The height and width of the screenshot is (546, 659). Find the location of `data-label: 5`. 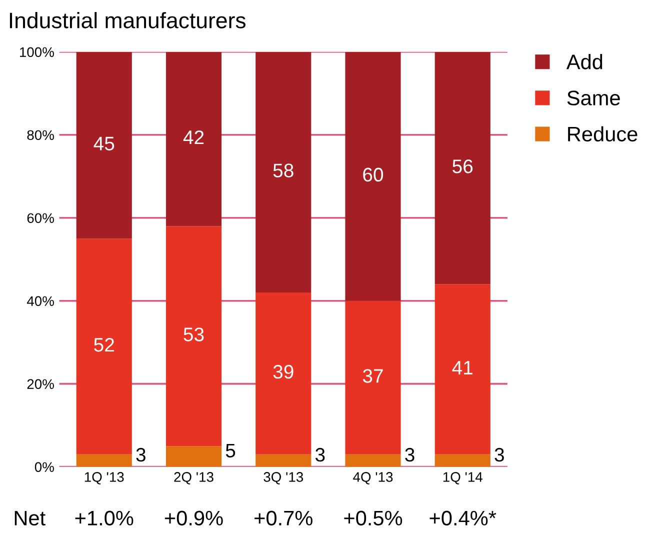

data-label: 5 is located at coordinates (231, 451).